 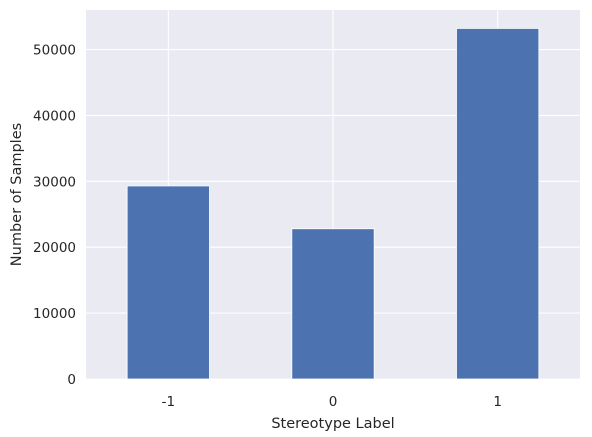 I want to click on y-axis-label: Number of Samples, so click(x=17, y=194).